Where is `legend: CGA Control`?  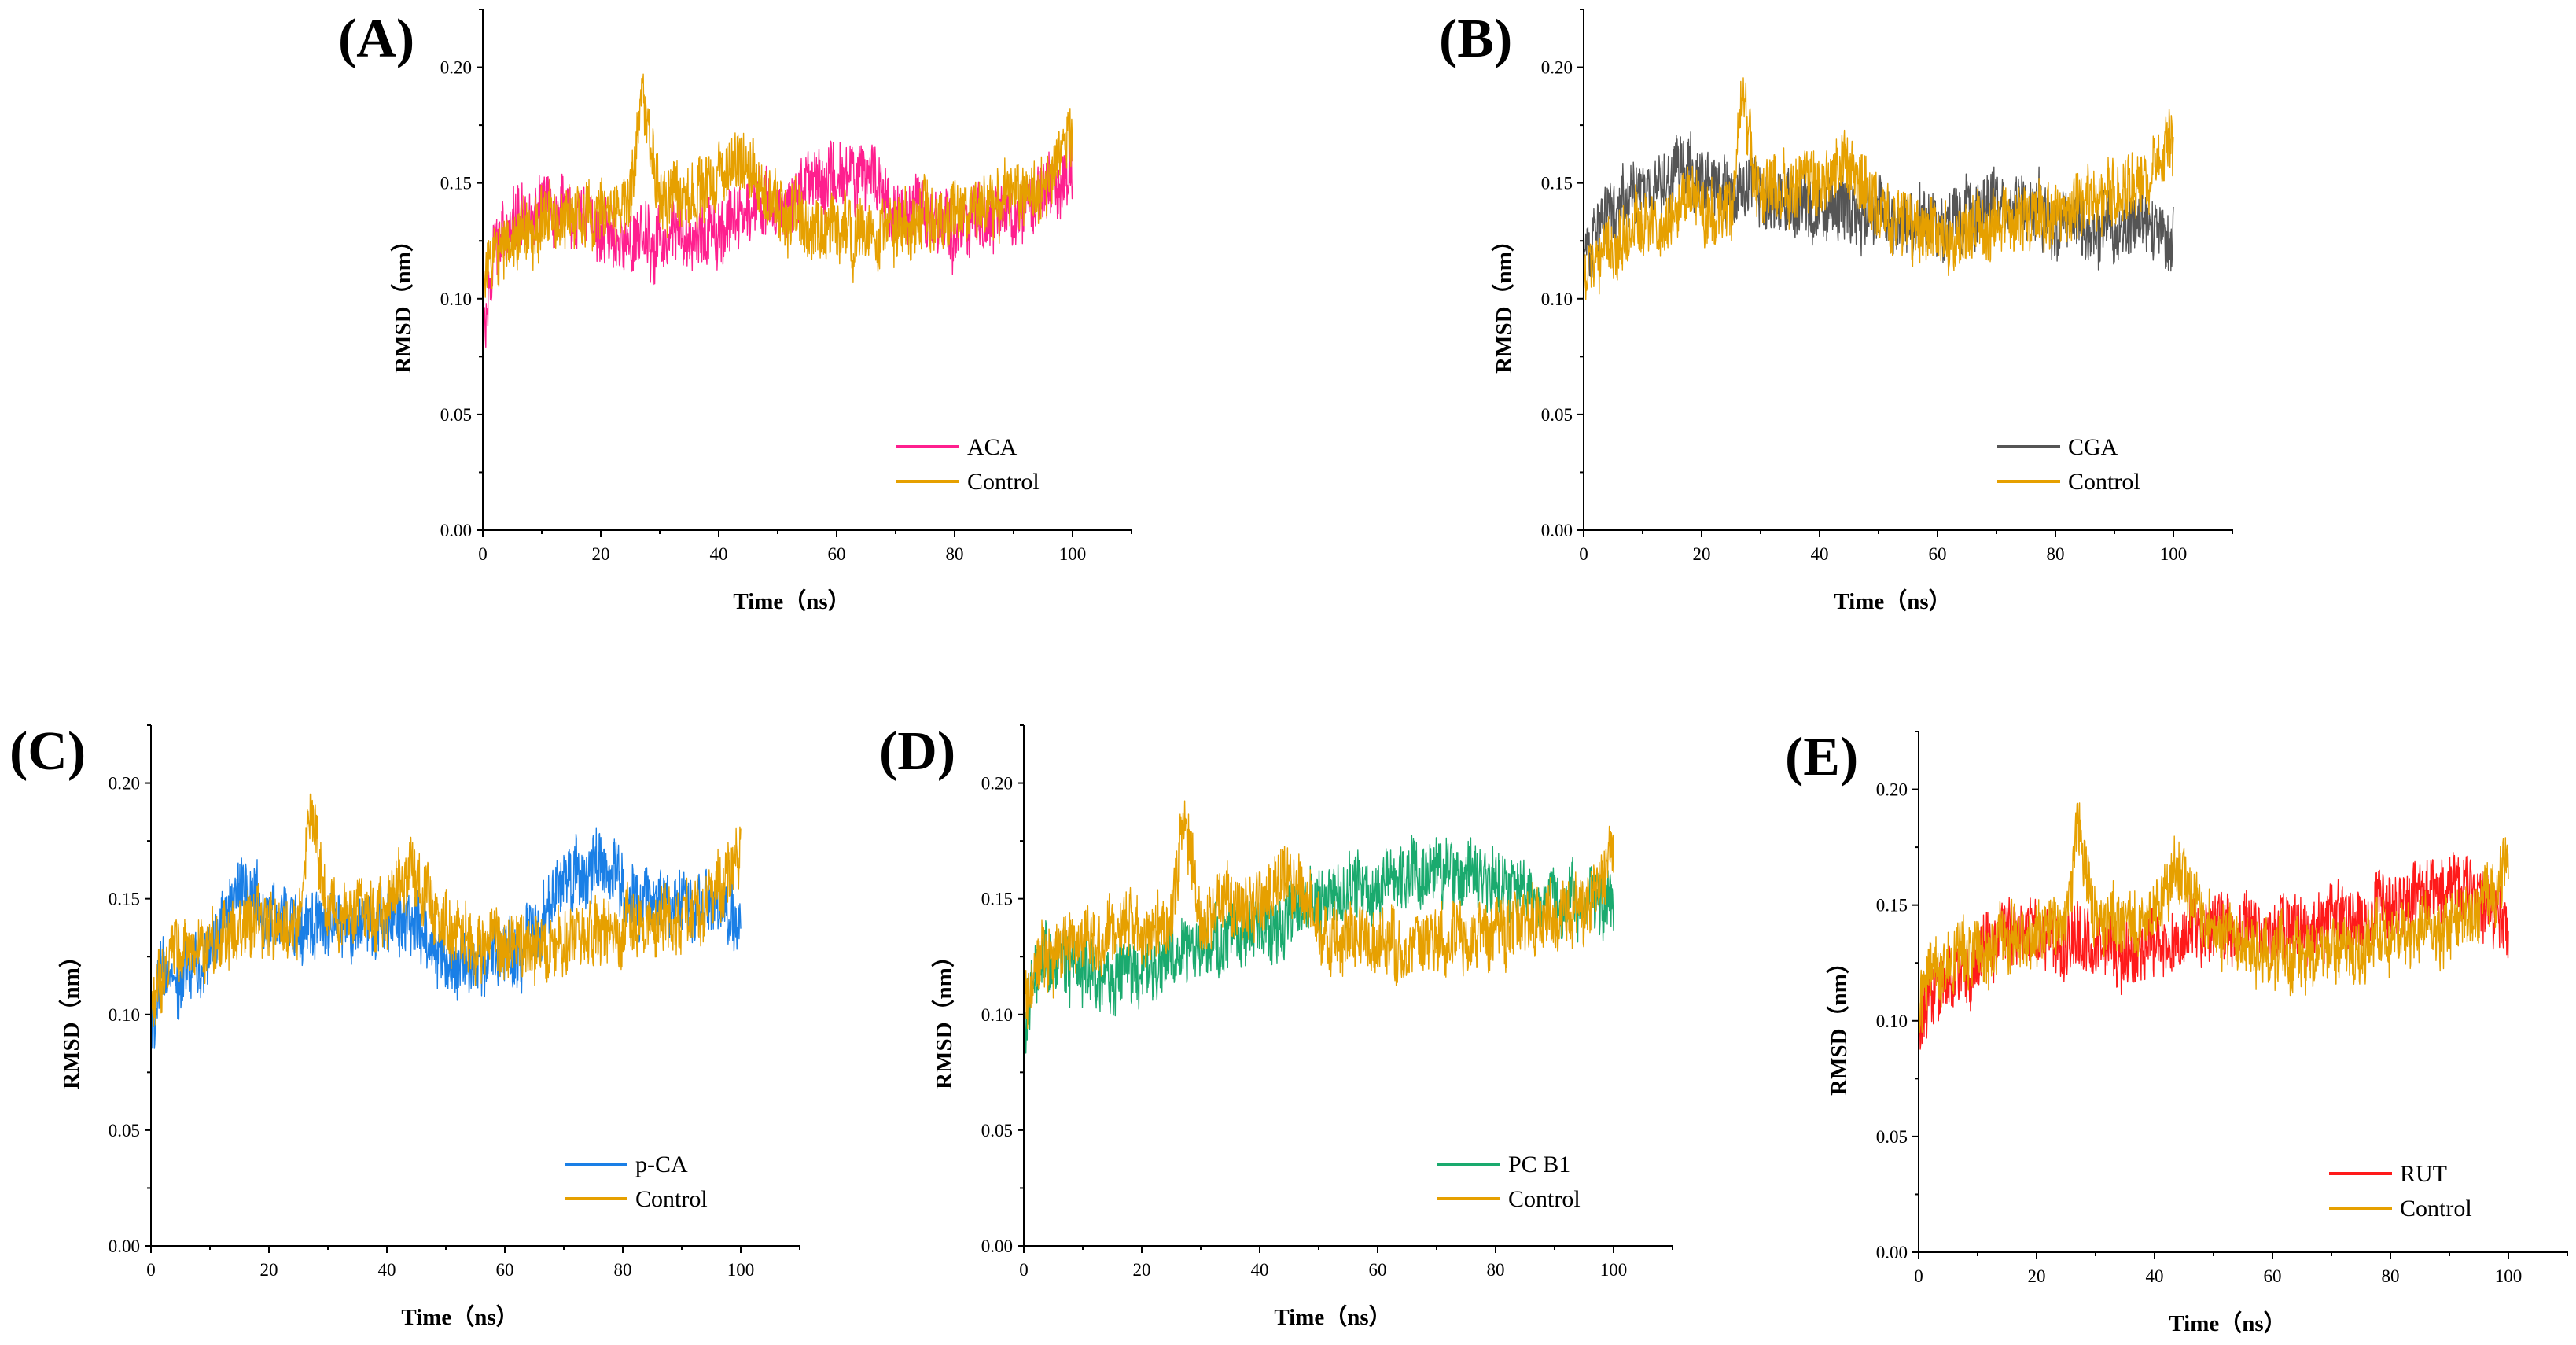
legend: CGA Control is located at coordinates (2068, 465).